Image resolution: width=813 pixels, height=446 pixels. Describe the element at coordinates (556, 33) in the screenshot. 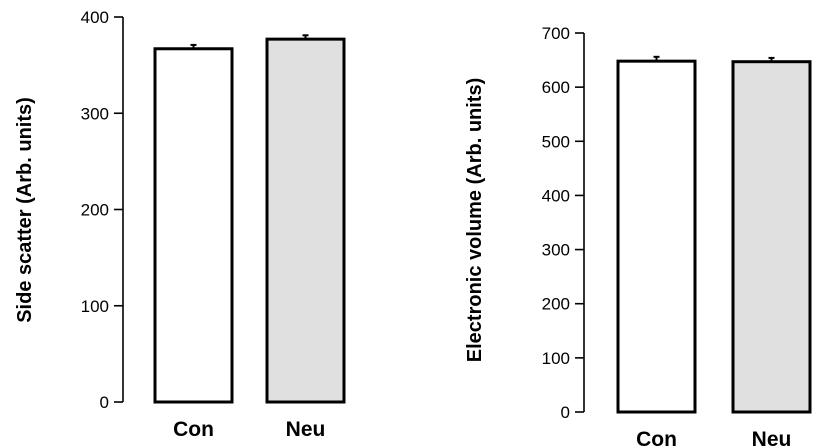

I see `y-tick-label: 700` at that location.